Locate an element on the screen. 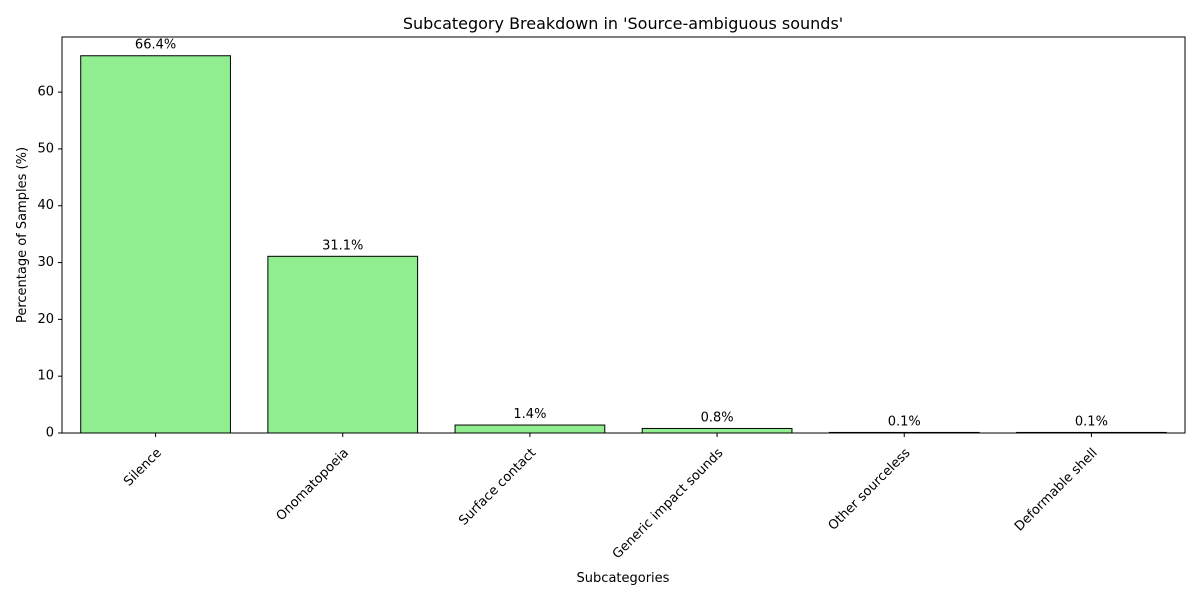  y-tick-label-0: 0 is located at coordinates (50, 433).